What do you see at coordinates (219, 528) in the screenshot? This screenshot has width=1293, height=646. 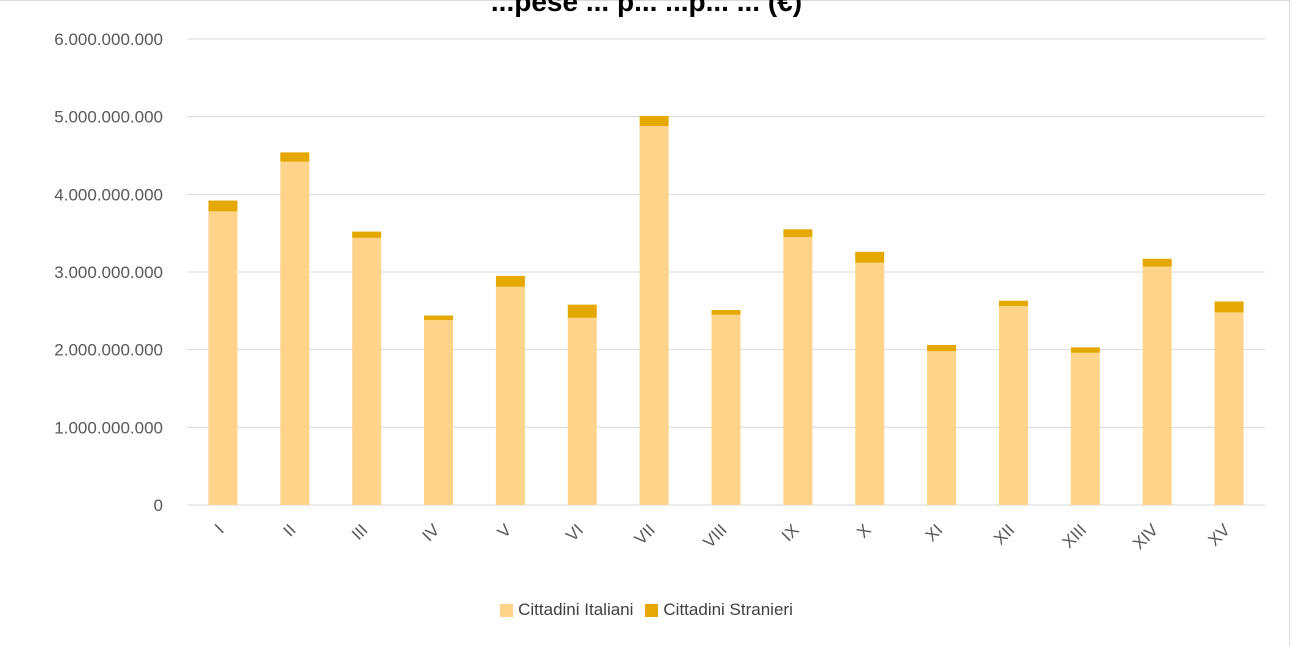 I see `x-tick-label-I: I` at bounding box center [219, 528].